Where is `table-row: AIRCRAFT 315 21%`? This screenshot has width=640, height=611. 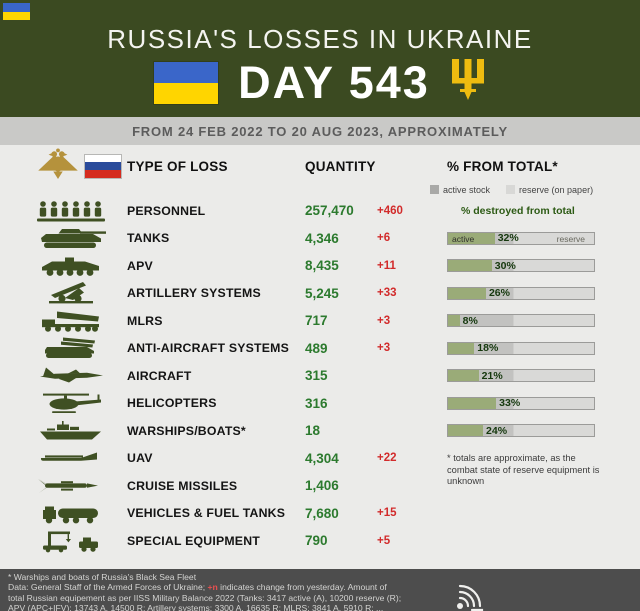 table-row: AIRCRAFT 315 21% is located at coordinates (320, 376).